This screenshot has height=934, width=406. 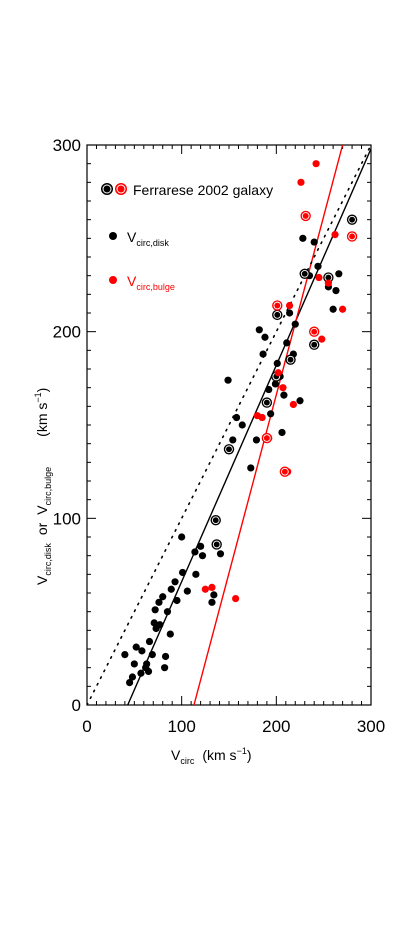 I want to click on legend-label-disk: Vcirc,disk, so click(x=148, y=238).